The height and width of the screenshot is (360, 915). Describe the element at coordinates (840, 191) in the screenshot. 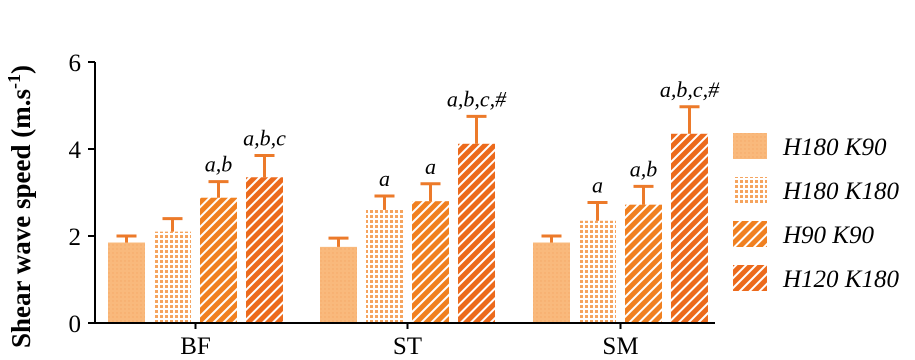

I see `legend-label: H180 K180` at that location.